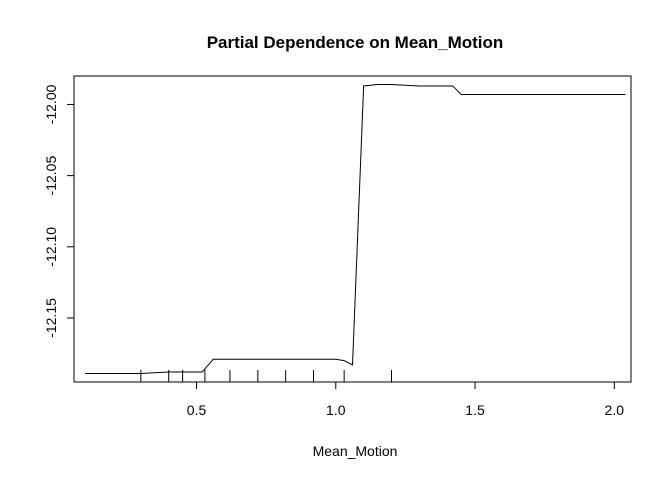  Describe the element at coordinates (51, 318) in the screenshot. I see `y-tick-label: -12.15` at that location.